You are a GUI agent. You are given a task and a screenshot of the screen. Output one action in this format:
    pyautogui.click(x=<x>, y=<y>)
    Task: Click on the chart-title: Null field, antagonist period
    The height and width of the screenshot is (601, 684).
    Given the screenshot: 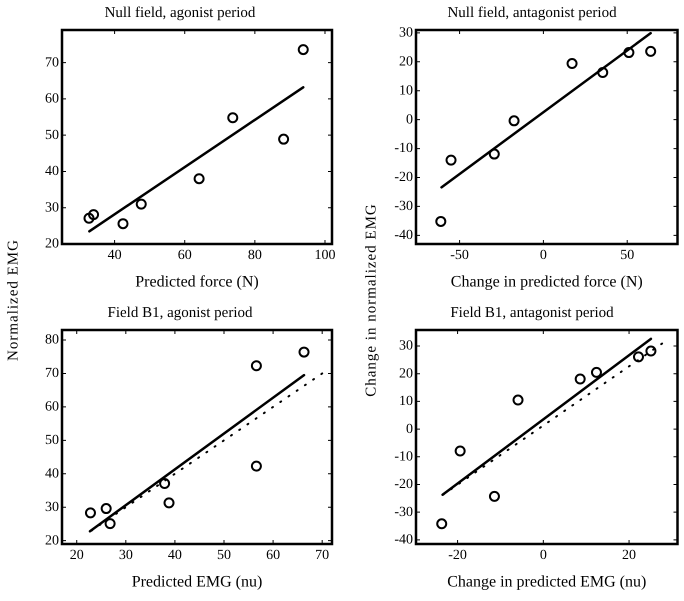 What is the action you would take?
    pyautogui.click(x=532, y=12)
    